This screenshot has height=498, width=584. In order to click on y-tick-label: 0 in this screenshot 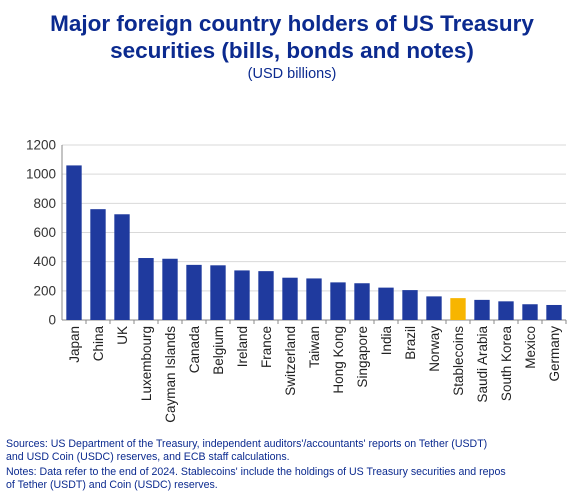, I will do `click(52, 320)`.